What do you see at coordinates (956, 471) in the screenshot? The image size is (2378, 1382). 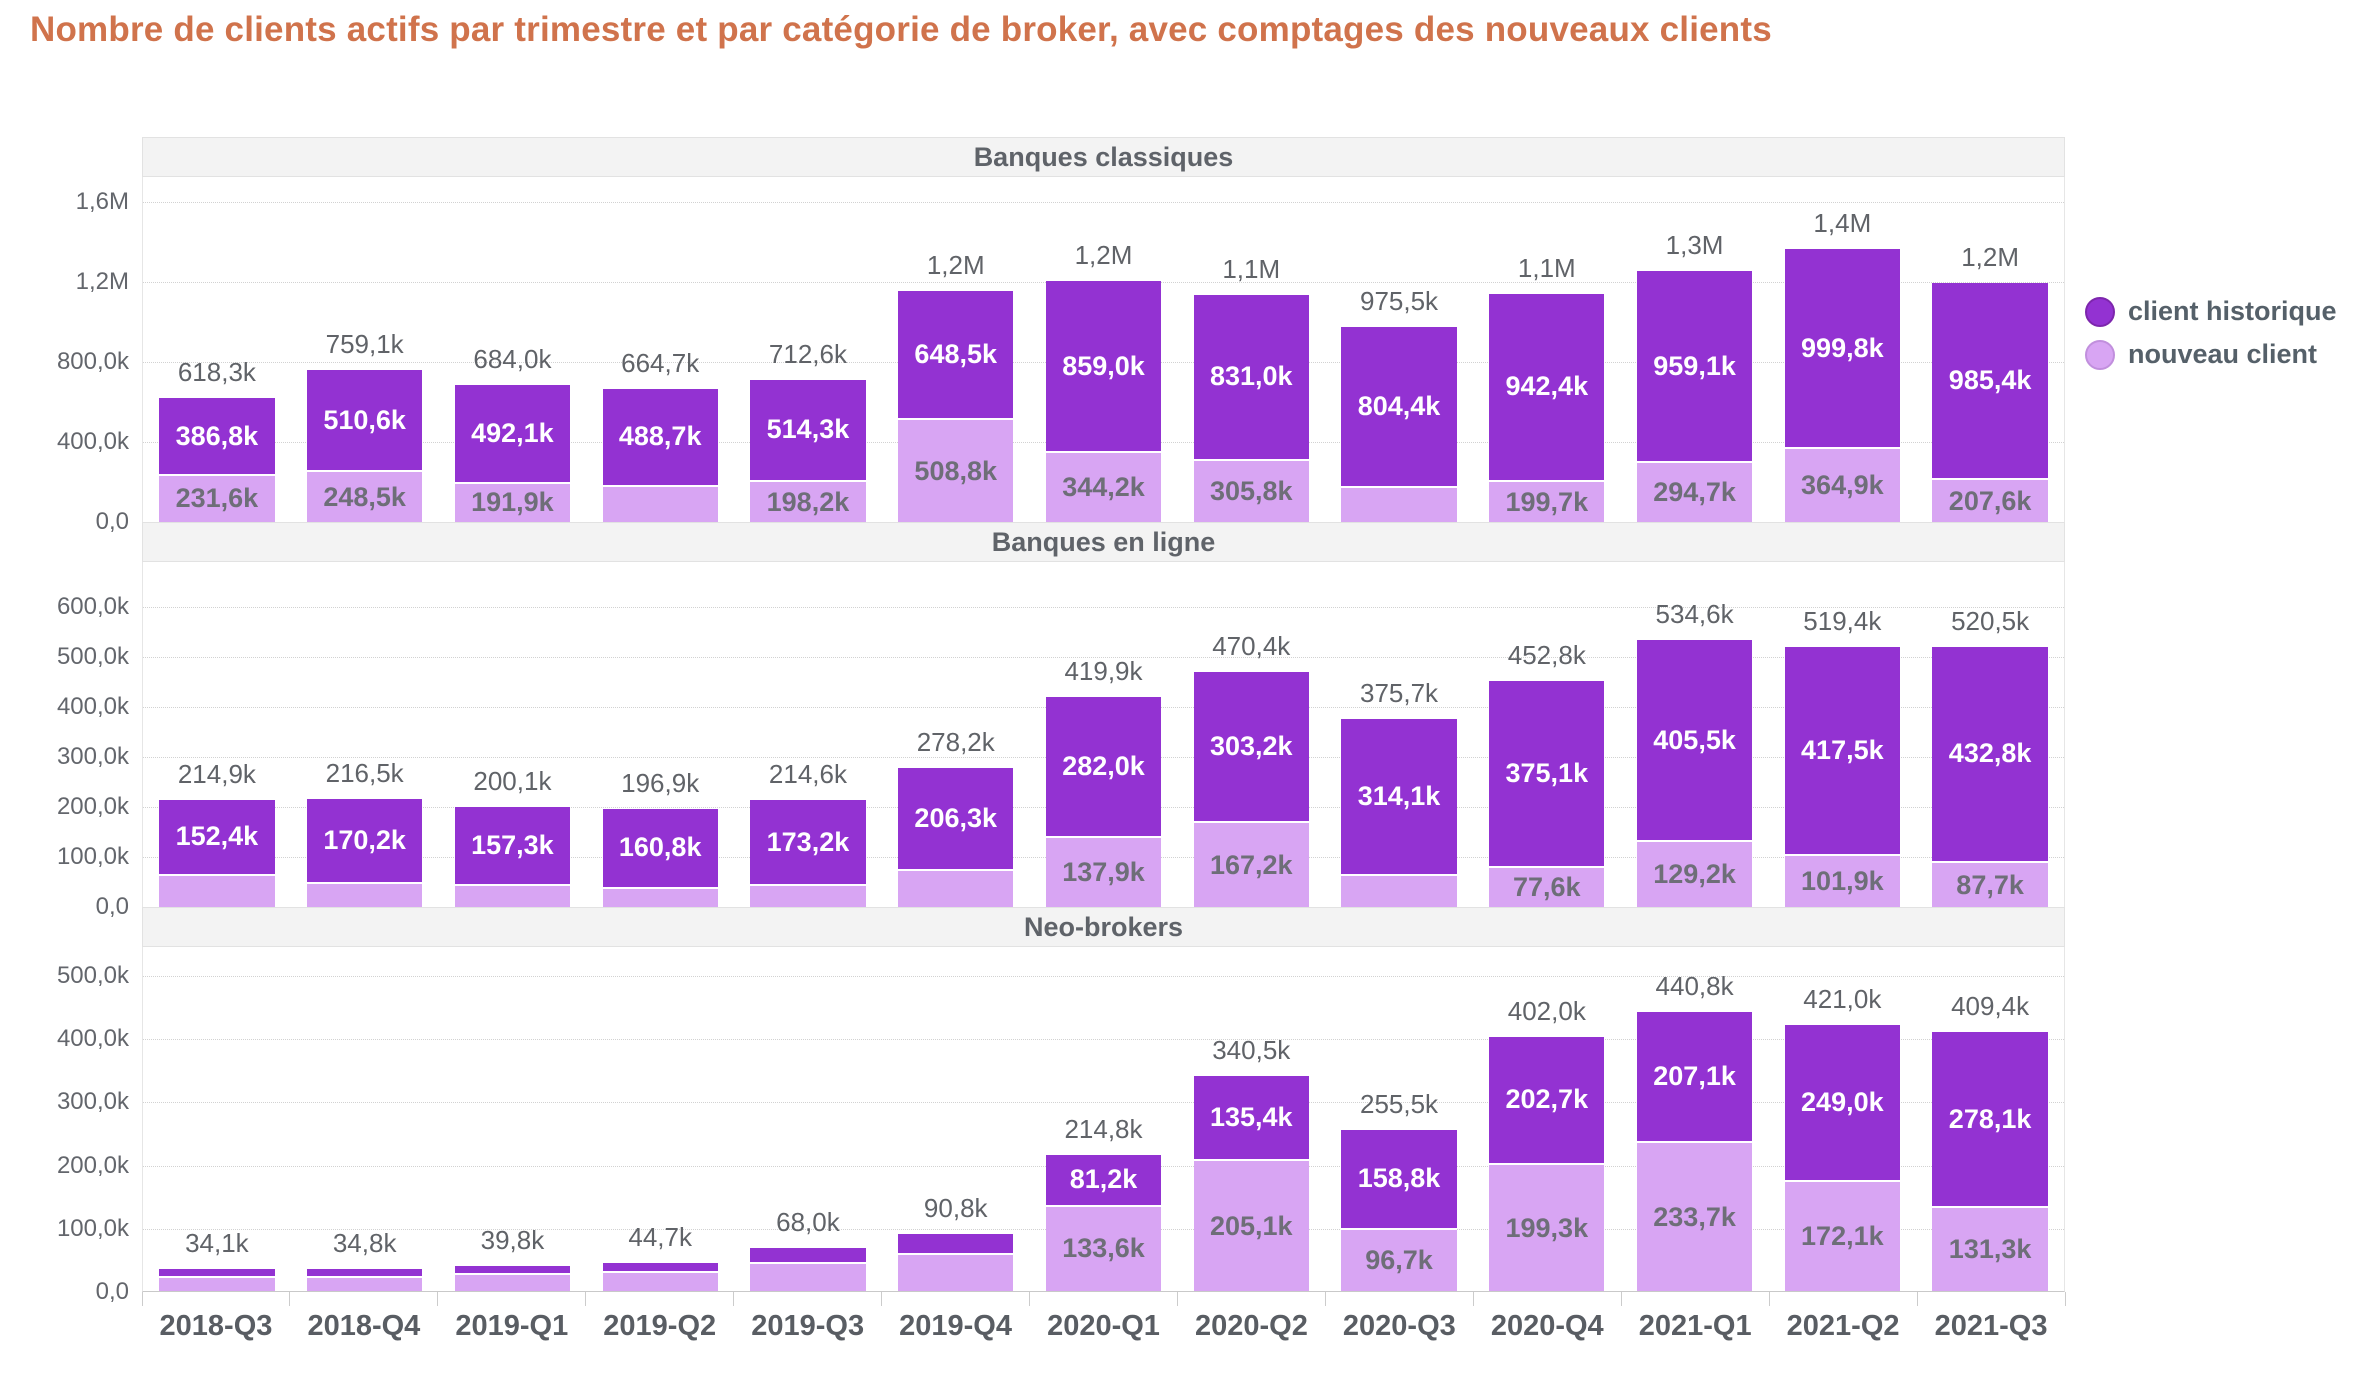 I see `bar-segment-nouveau: 508,8k` at bounding box center [956, 471].